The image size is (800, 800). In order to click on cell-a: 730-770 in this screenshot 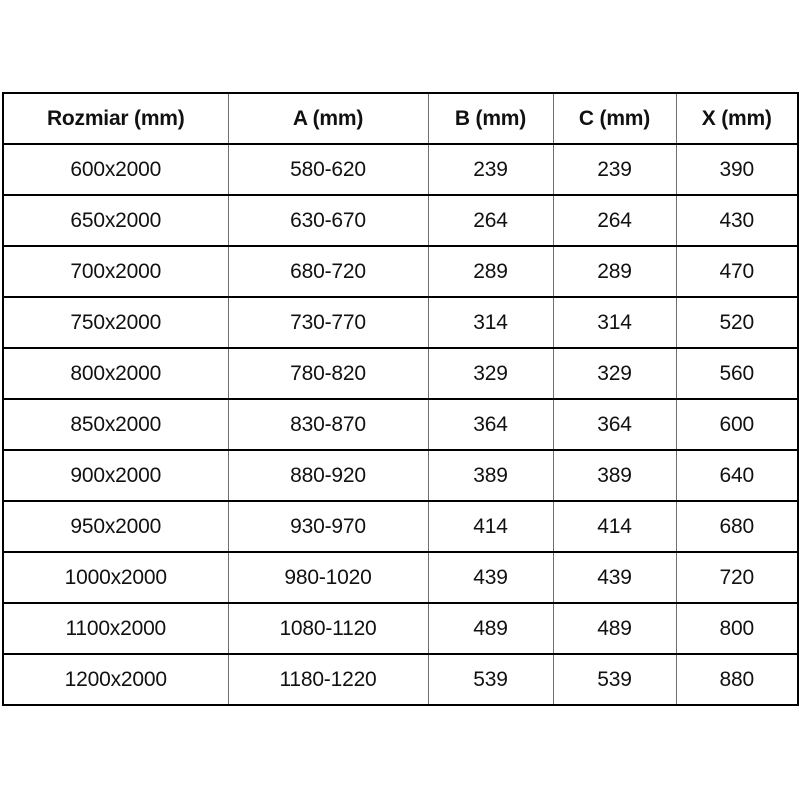, I will do `click(328, 323)`.